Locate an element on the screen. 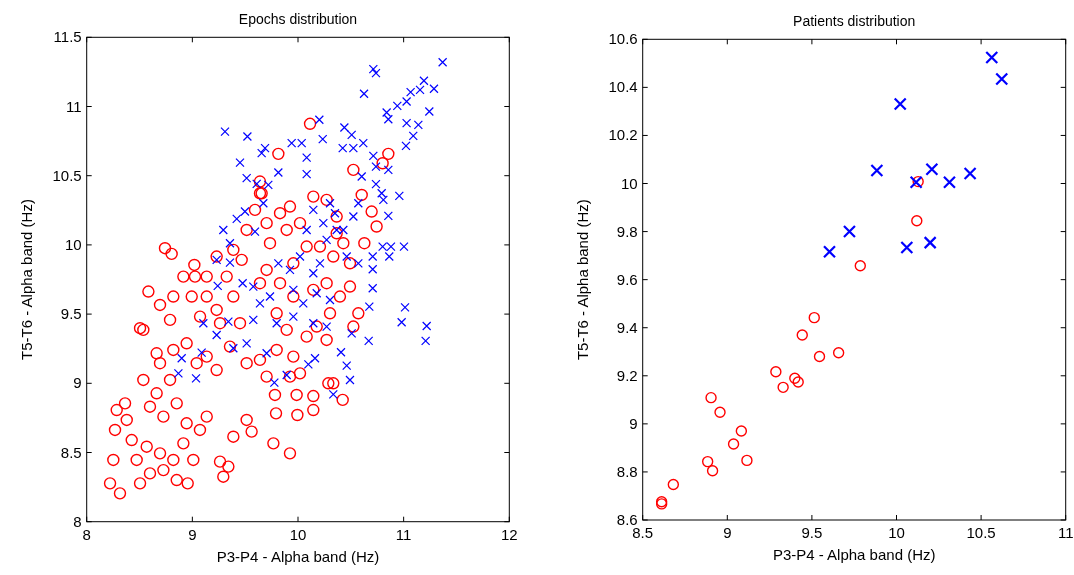 Image resolution: width=1074 pixels, height=575 pixels. y-tick-label: 10.2 is located at coordinates (623, 135).